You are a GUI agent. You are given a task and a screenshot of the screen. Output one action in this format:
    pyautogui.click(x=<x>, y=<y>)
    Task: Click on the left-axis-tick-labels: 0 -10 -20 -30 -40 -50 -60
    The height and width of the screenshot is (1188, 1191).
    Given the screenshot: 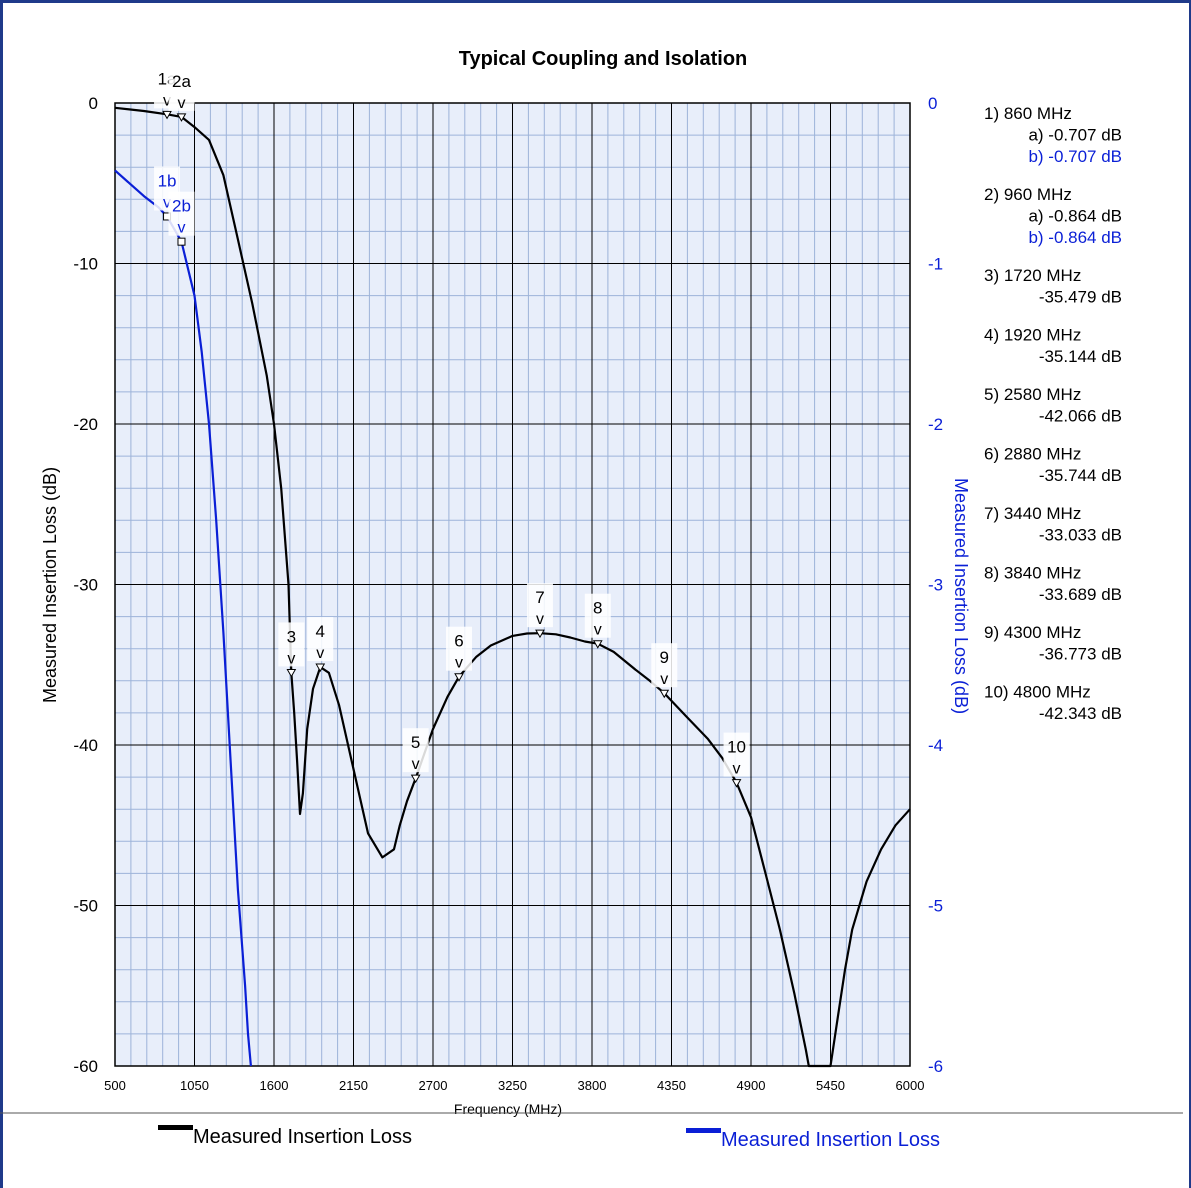 What is the action you would take?
    pyautogui.click(x=85, y=585)
    